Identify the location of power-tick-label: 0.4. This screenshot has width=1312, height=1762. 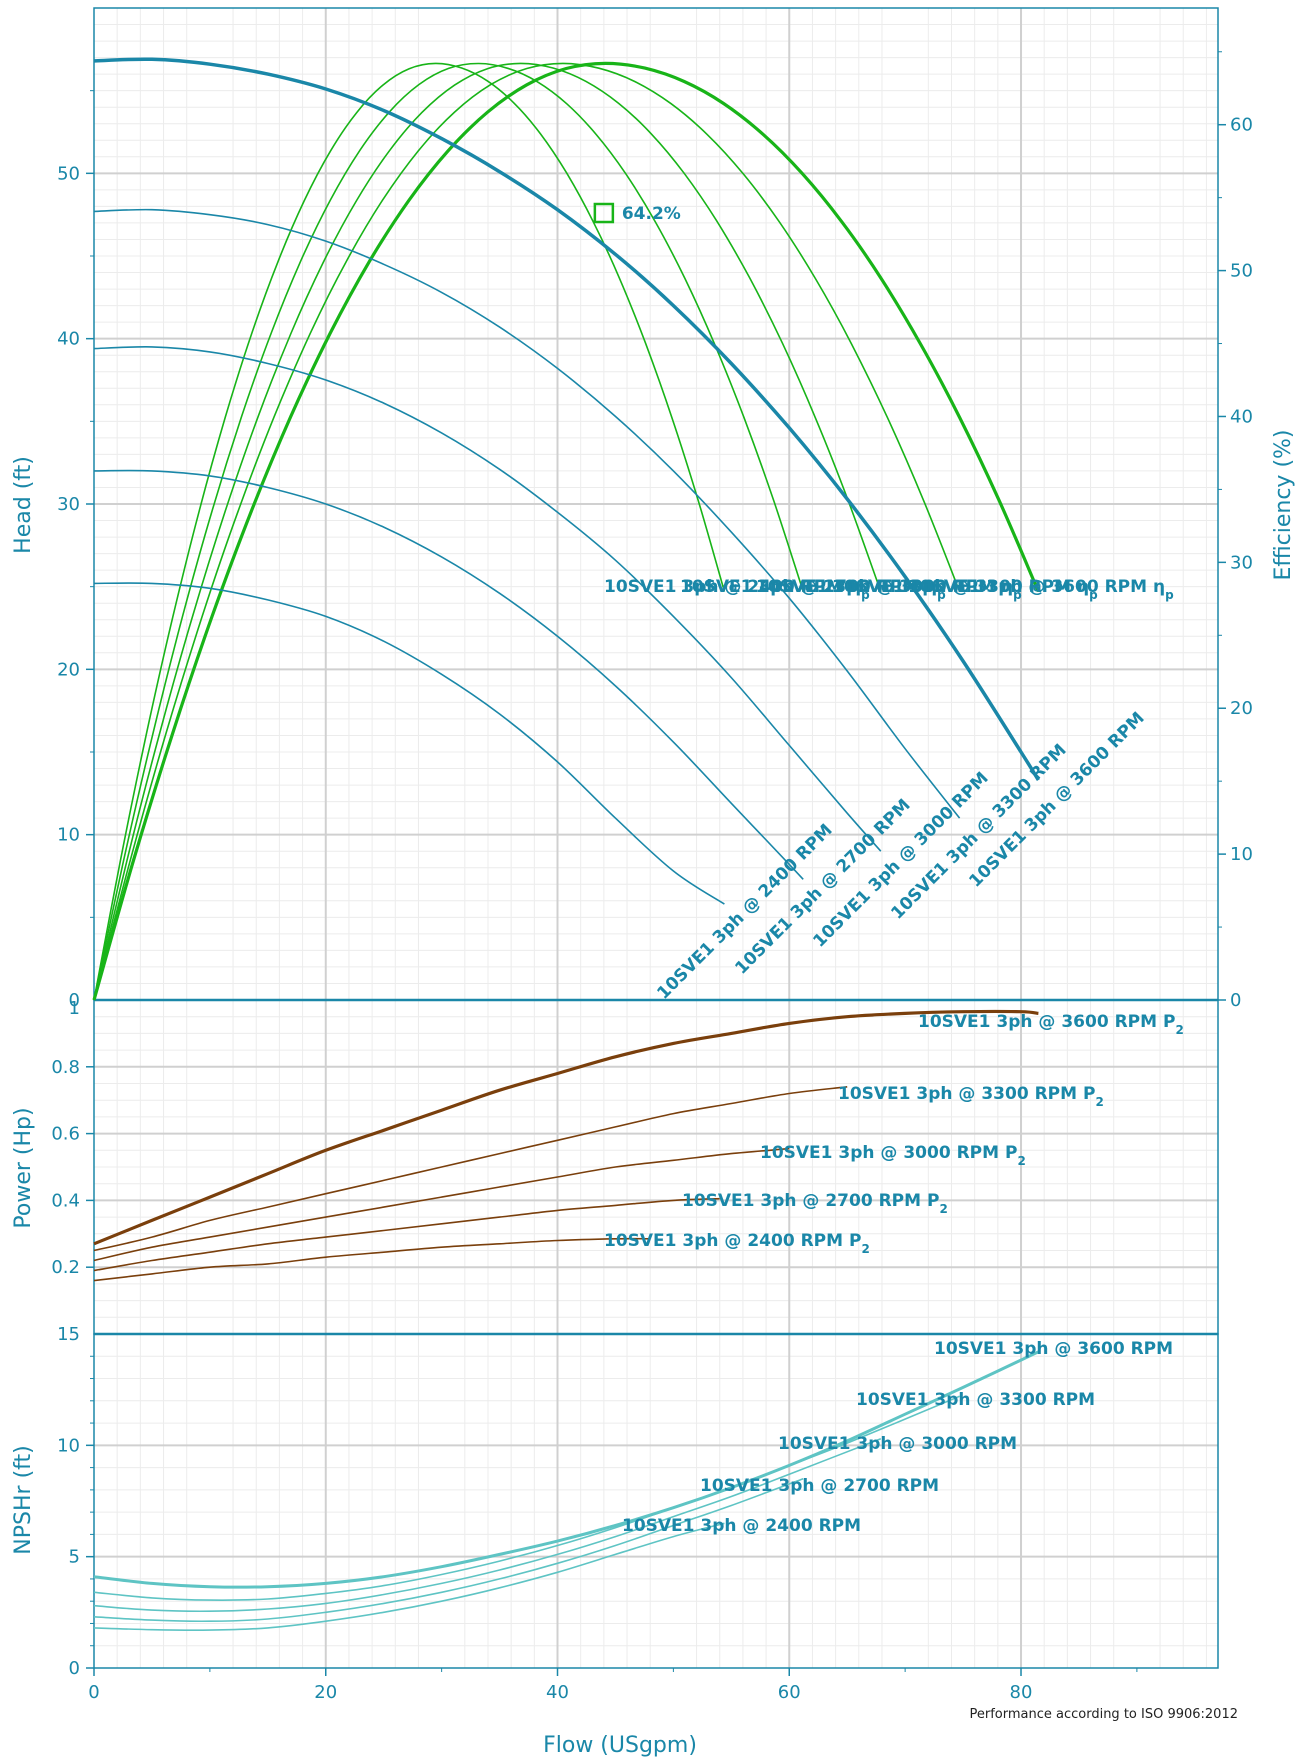
(65, 1200).